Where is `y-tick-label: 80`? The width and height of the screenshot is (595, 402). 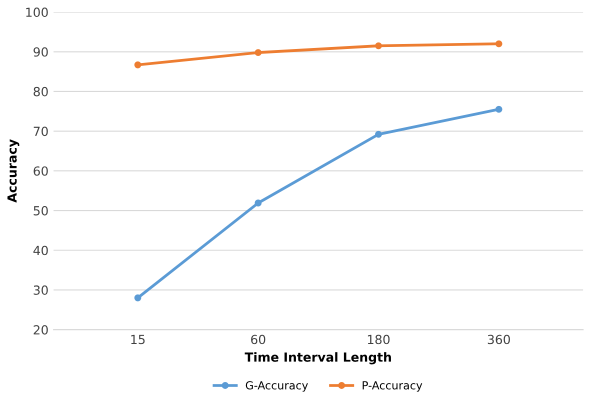 y-tick-label: 80 is located at coordinates (41, 91).